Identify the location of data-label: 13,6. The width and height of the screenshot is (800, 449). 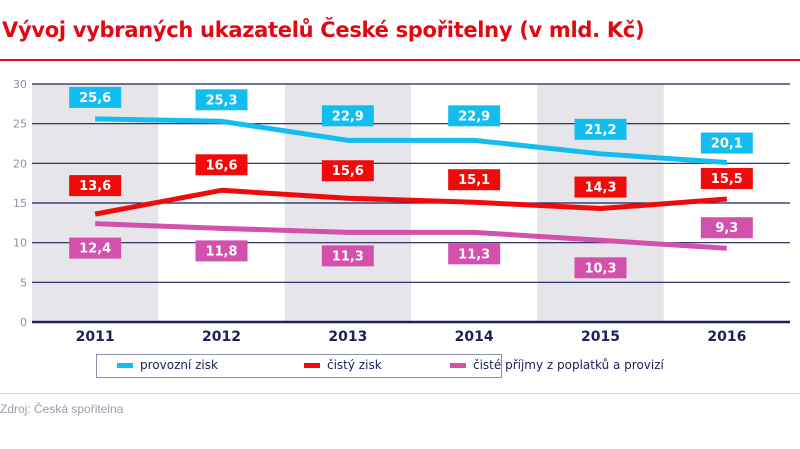
(95, 186).